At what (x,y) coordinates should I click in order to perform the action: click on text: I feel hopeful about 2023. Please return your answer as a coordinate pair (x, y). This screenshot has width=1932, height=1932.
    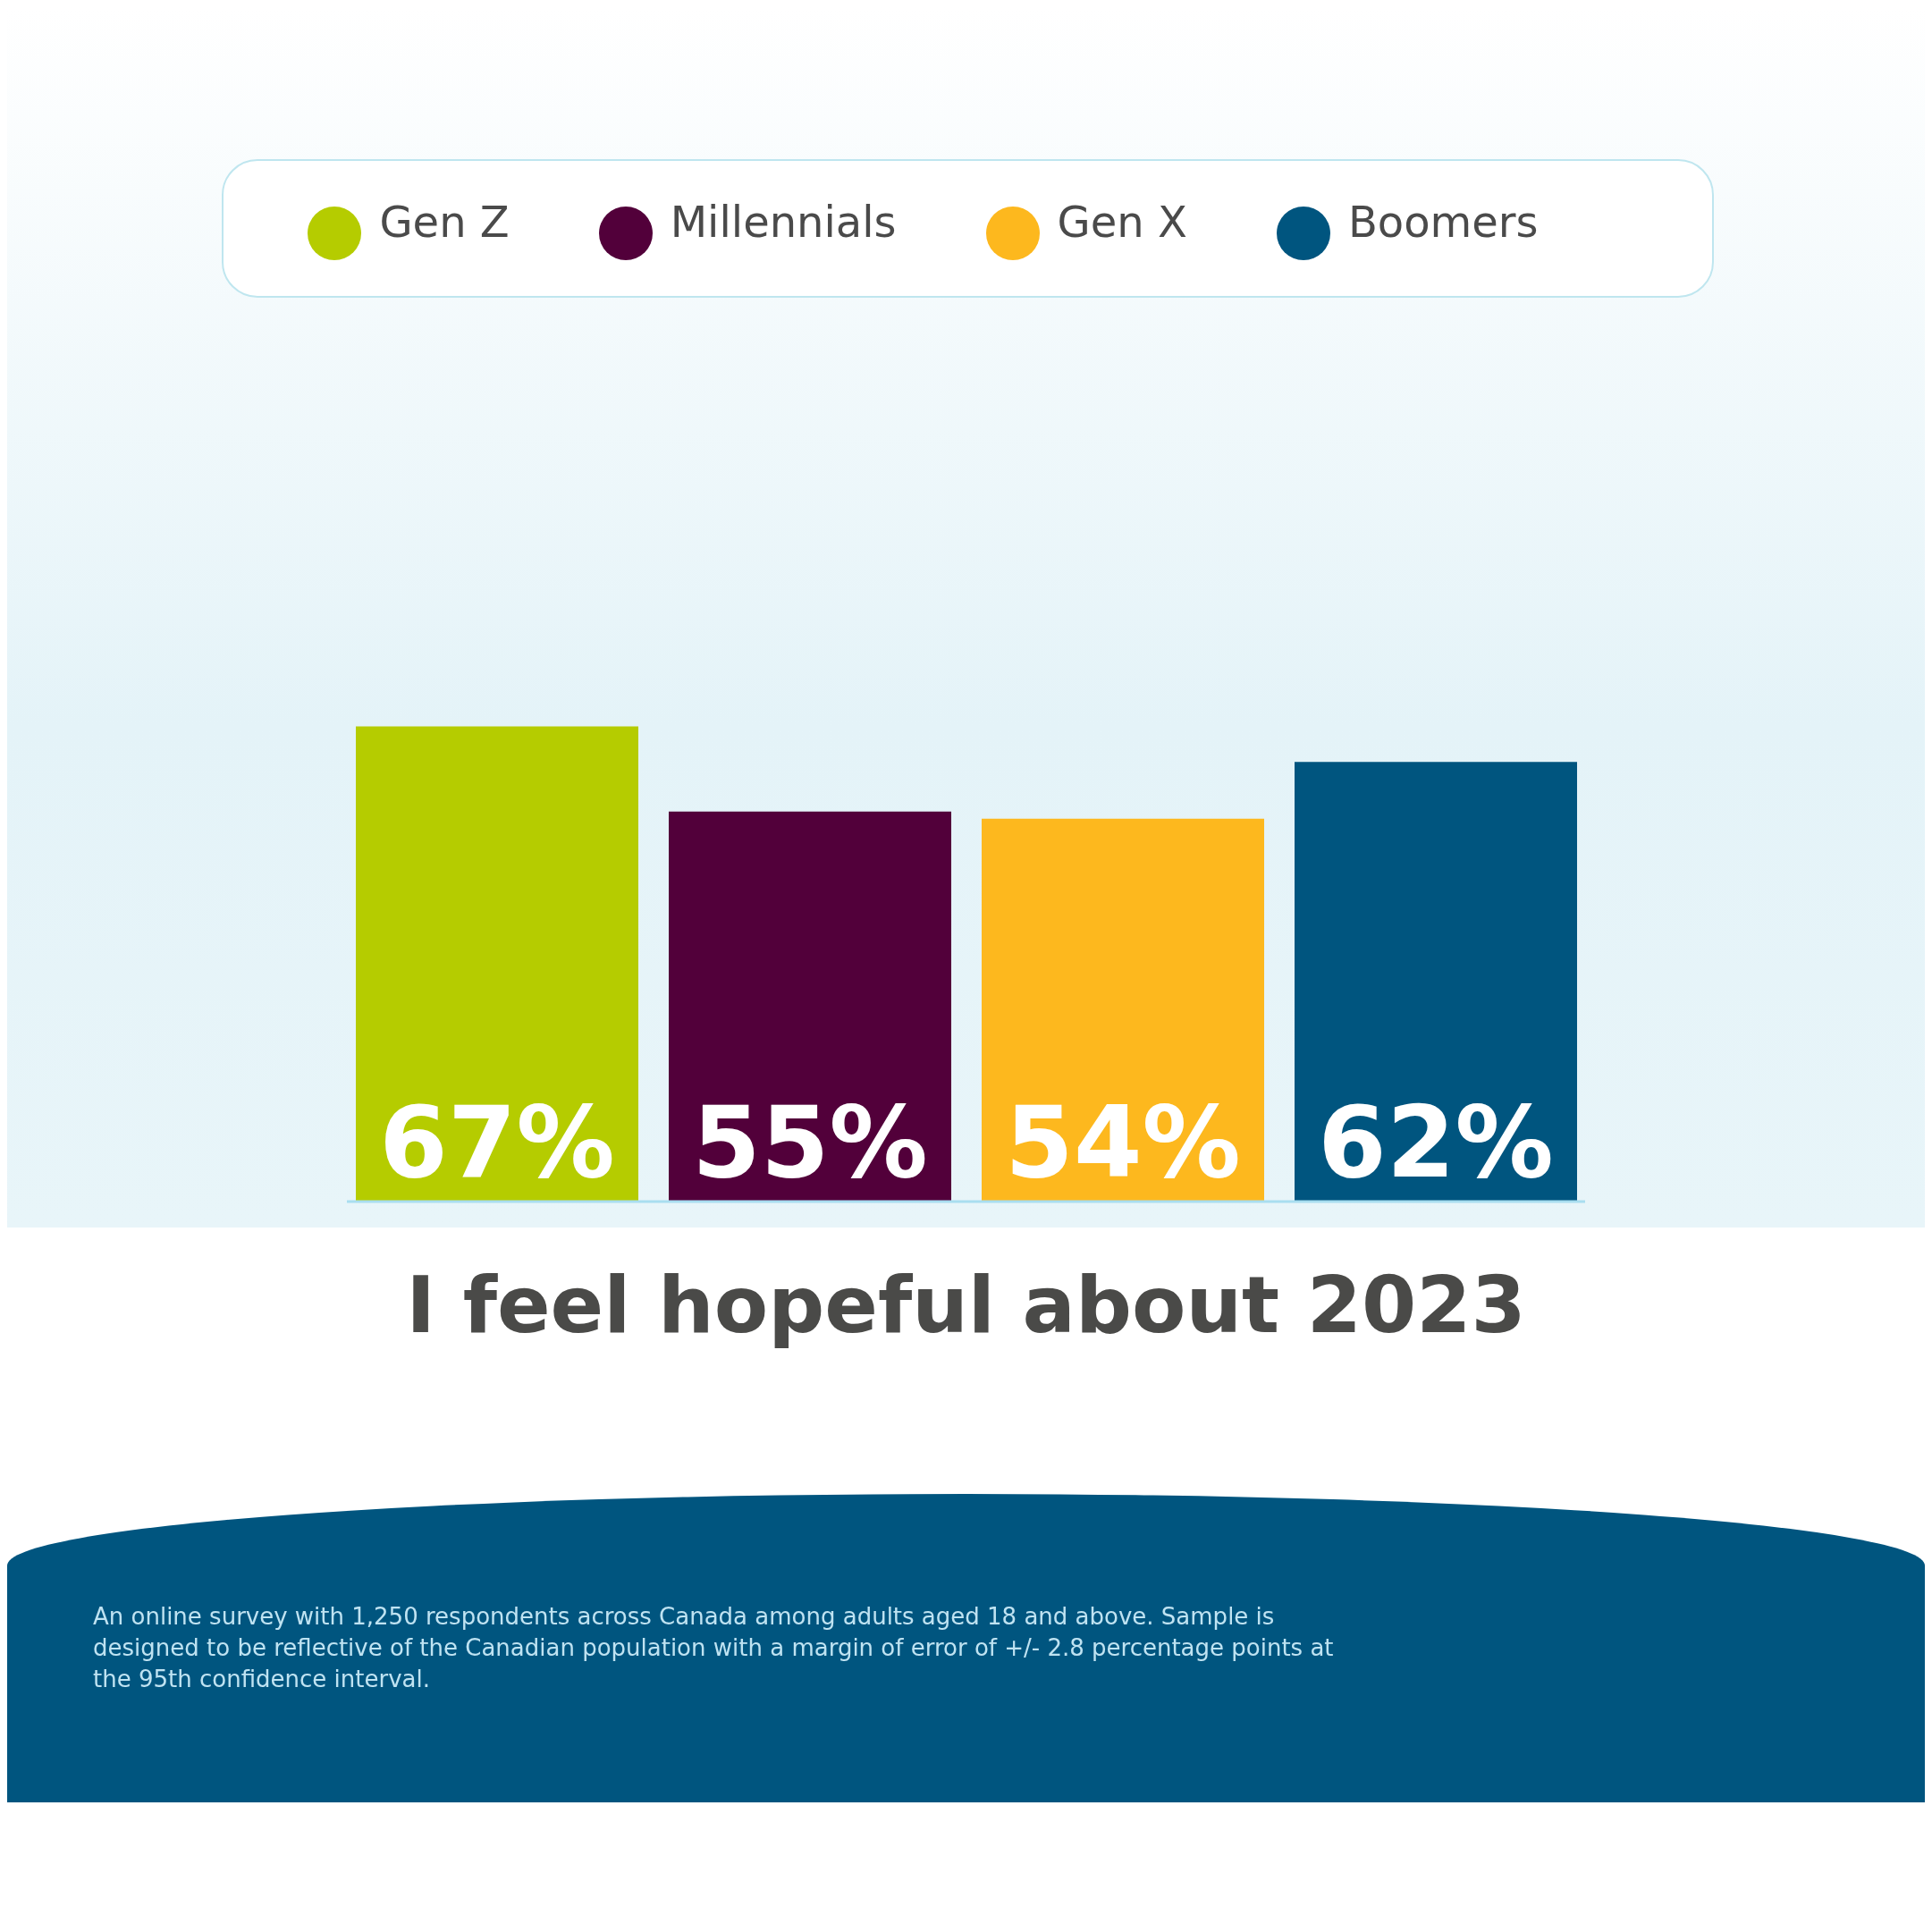
    Looking at the image, I should click on (966, 1305).